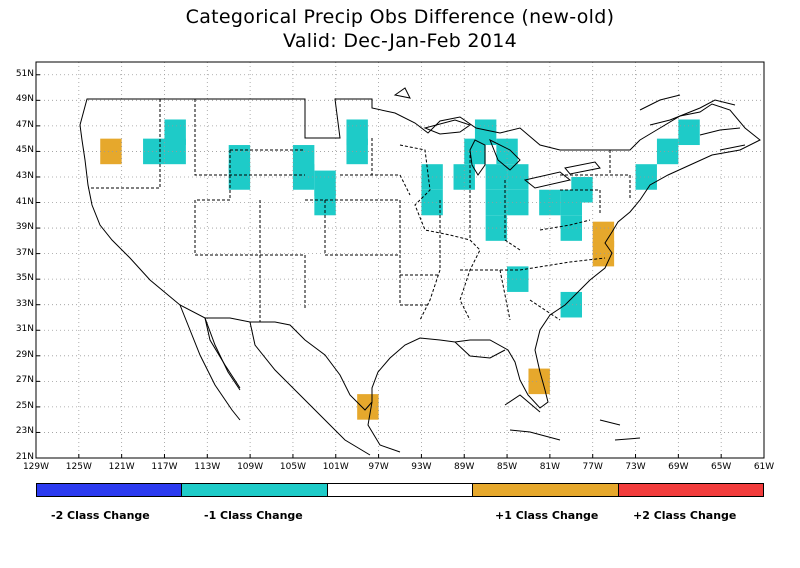 Image resolution: width=800 pixels, height=568 pixels. What do you see at coordinates (635, 467) in the screenshot?
I see `lon-label: 73W` at bounding box center [635, 467].